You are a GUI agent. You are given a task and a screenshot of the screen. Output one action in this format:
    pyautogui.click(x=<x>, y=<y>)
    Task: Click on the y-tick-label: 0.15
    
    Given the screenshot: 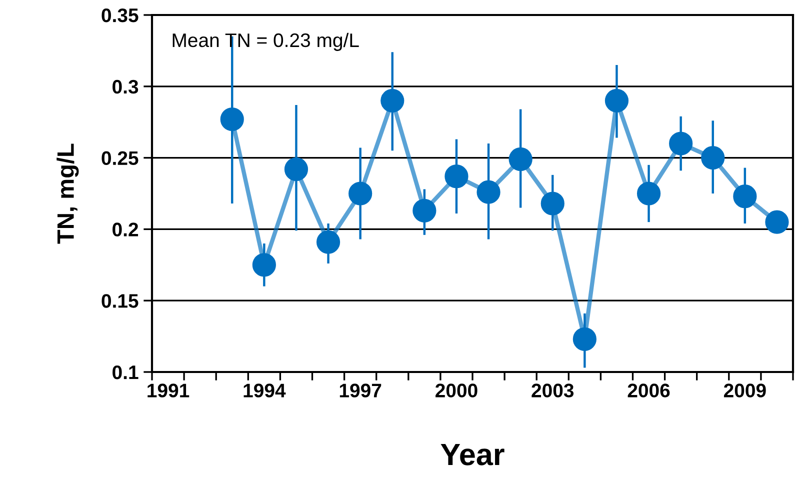 What is the action you would take?
    pyautogui.click(x=120, y=301)
    